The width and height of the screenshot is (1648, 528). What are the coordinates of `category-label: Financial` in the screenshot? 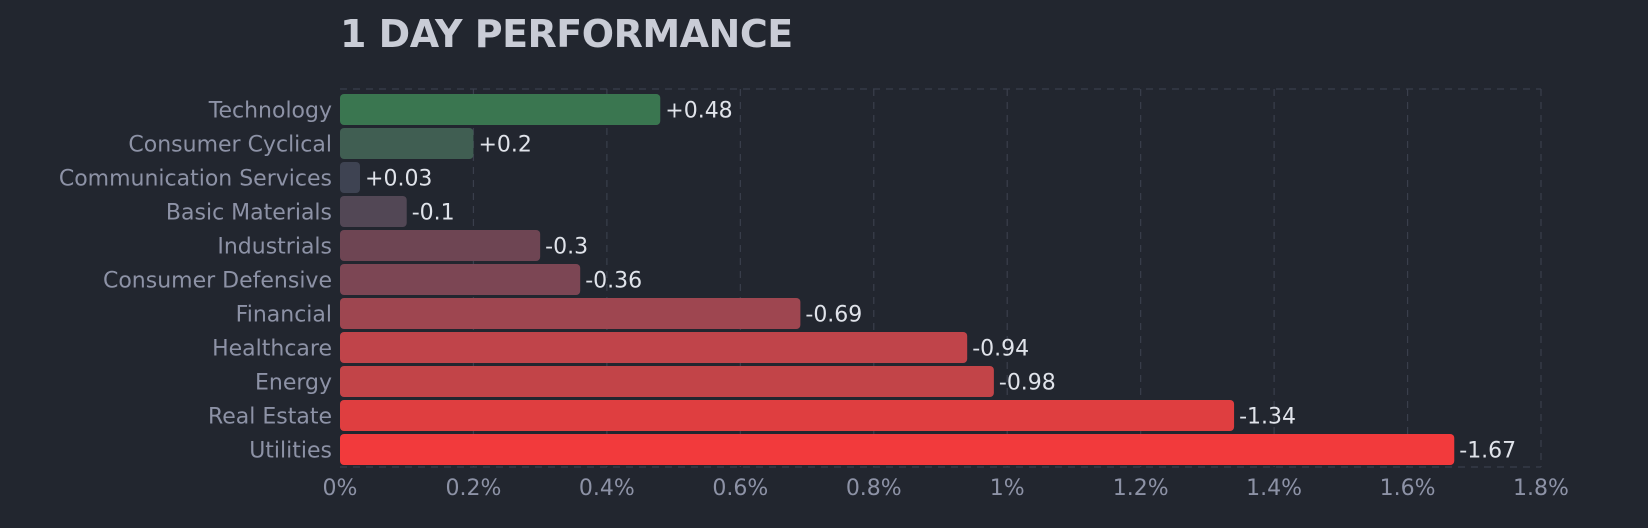 It's located at (284, 315).